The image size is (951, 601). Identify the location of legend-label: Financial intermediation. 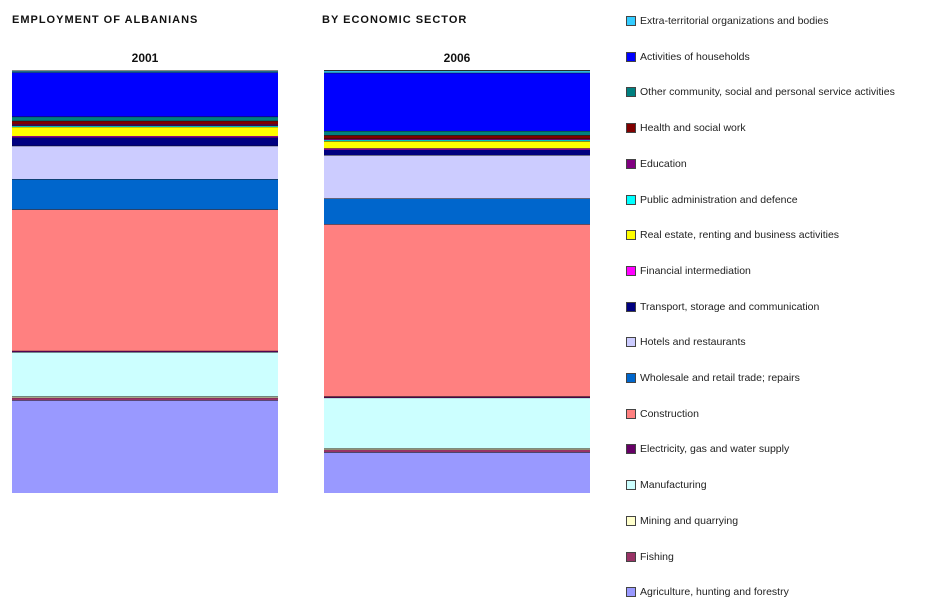
(695, 270).